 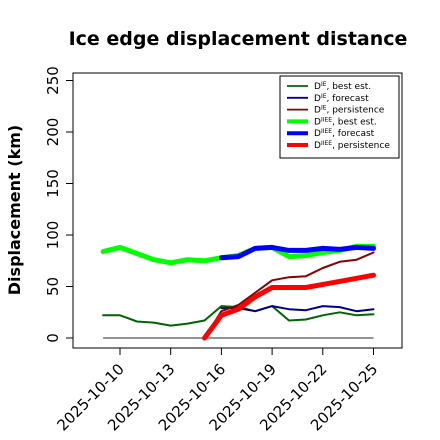 I want to click on y-tick-label: 250, so click(x=53, y=80).